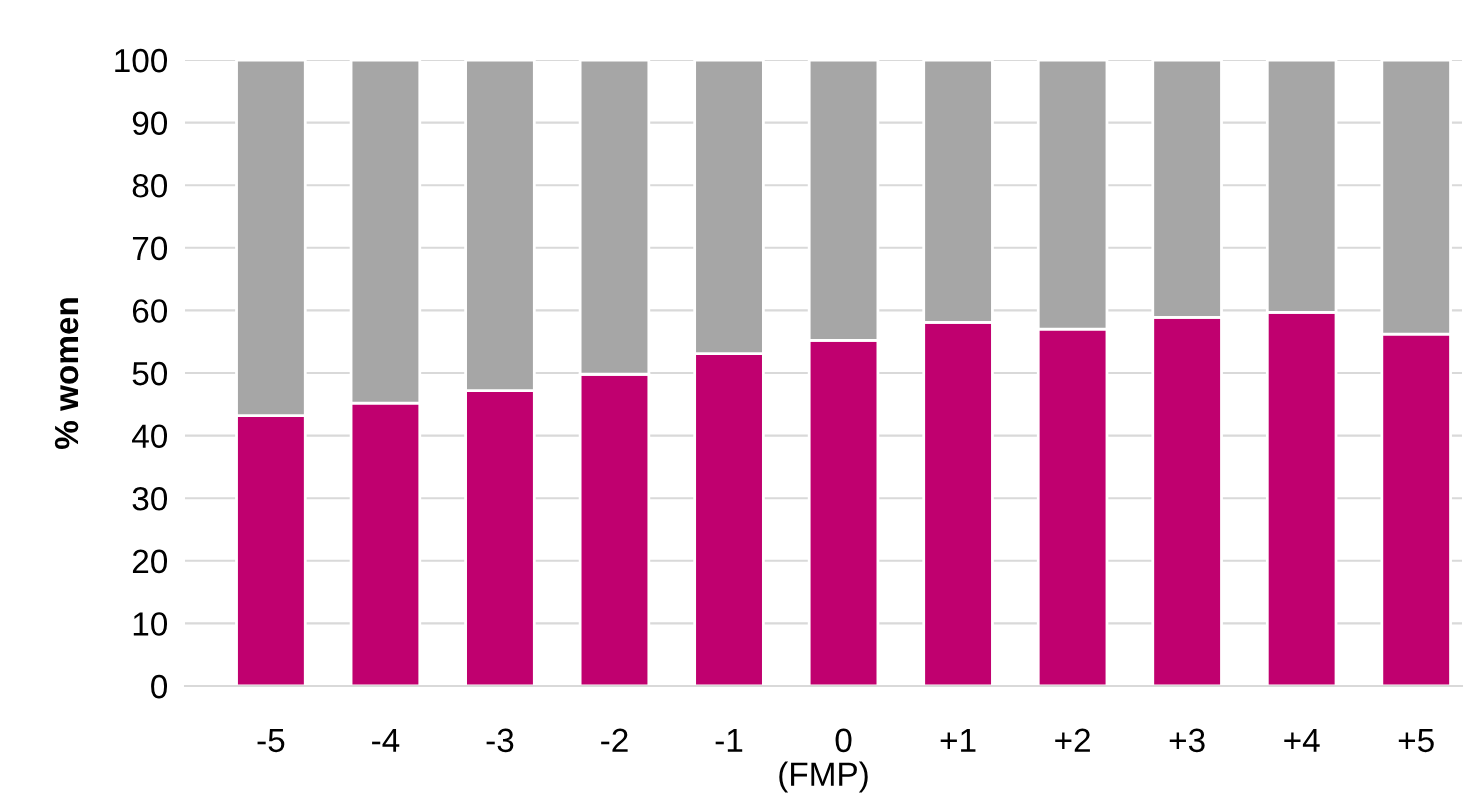 The width and height of the screenshot is (1468, 811). What do you see at coordinates (958, 740) in the screenshot?
I see `x-tick-label: +1` at bounding box center [958, 740].